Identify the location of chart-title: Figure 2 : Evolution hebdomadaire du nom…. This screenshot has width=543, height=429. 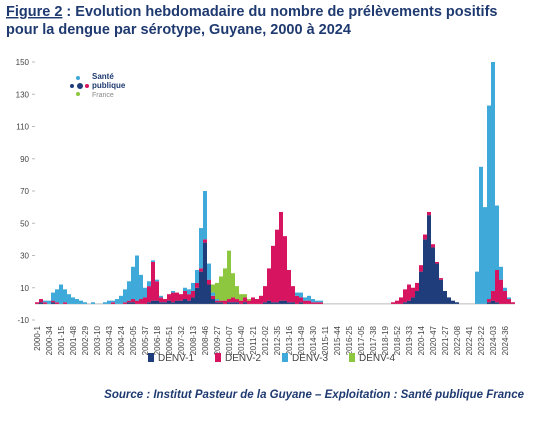
(251, 12).